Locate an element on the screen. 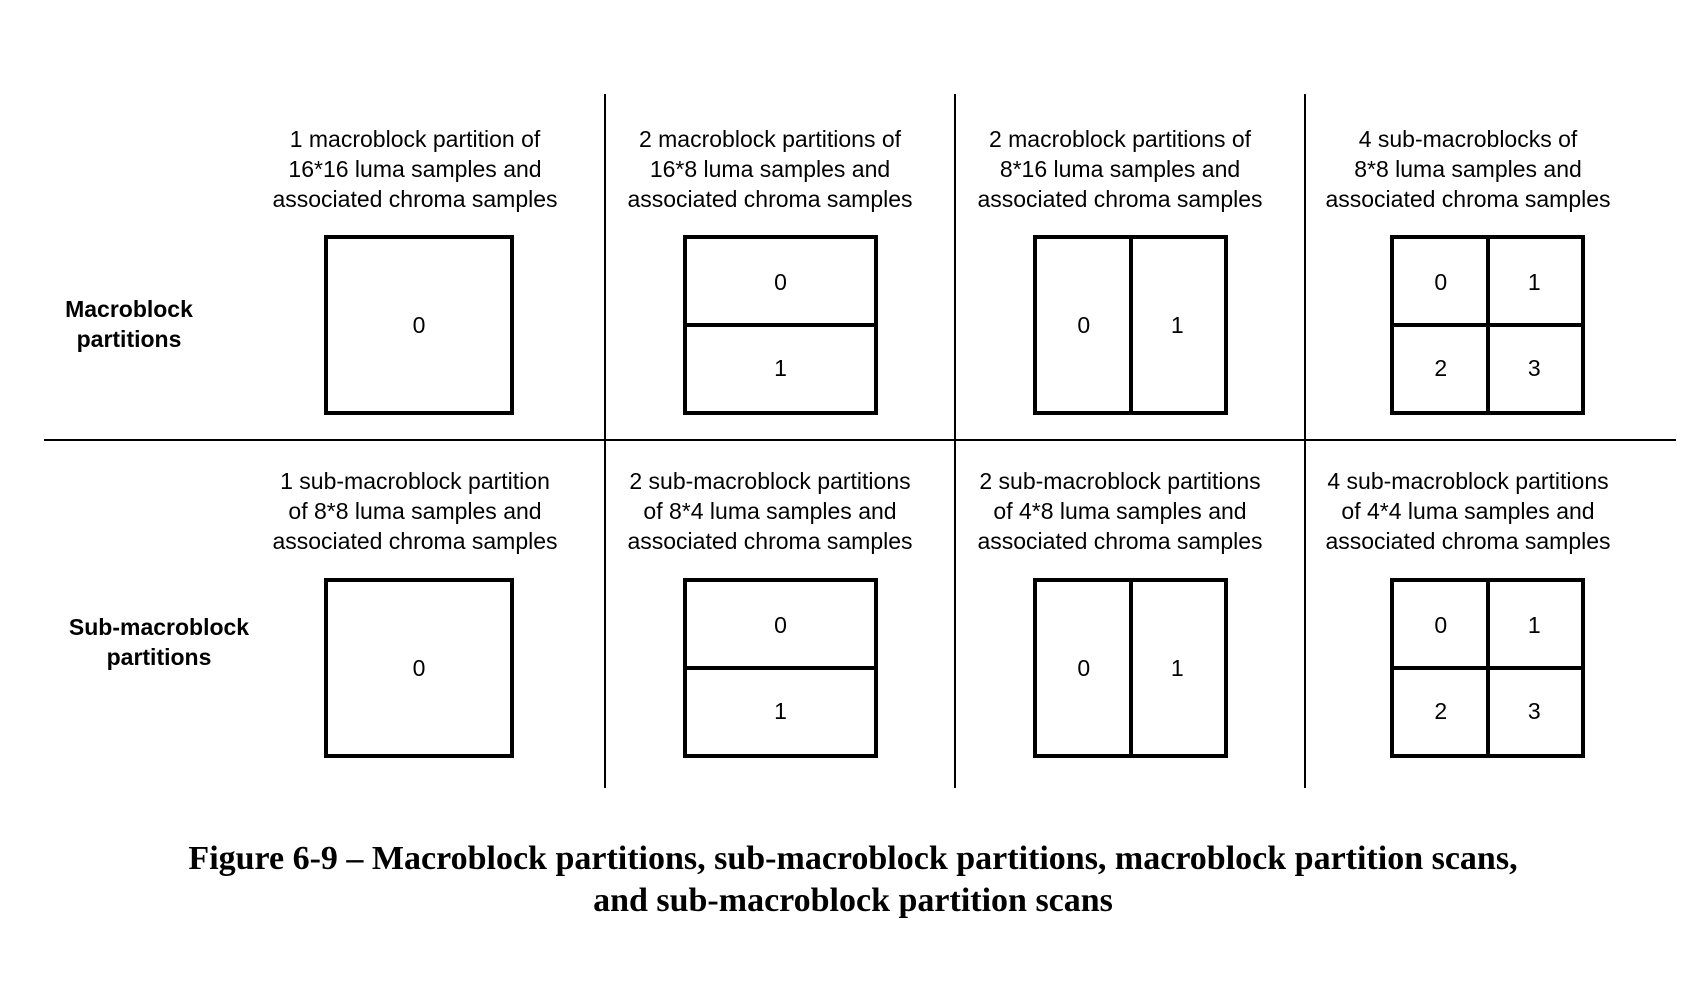 Image resolution: width=1706 pixels, height=982 pixels. partition-title-line: 8*16 luma samples and is located at coordinates (1120, 169).